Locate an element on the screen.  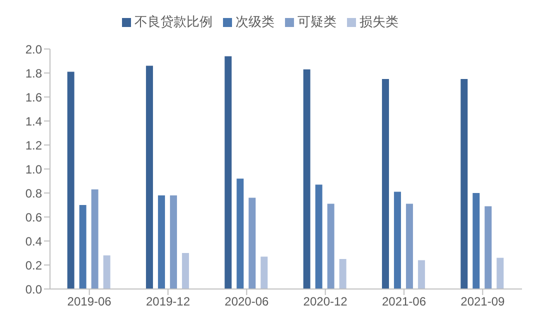
x-tick-label: 2019-12 is located at coordinates (168, 301).